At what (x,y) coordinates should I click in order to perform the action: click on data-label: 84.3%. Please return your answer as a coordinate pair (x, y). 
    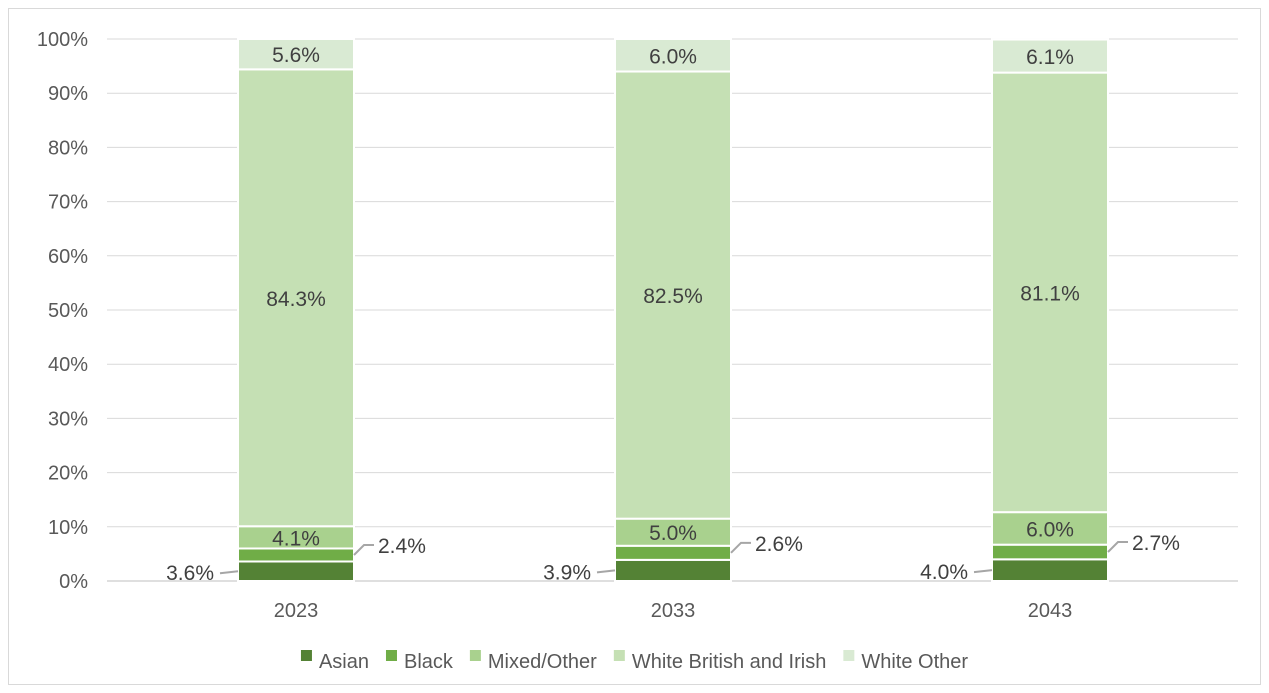
    Looking at the image, I should click on (296, 299).